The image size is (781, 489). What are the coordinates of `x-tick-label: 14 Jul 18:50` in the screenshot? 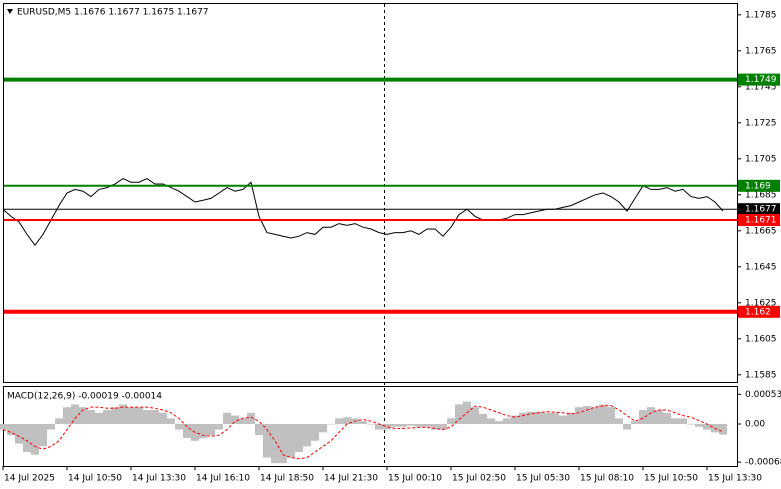 It's located at (287, 479).